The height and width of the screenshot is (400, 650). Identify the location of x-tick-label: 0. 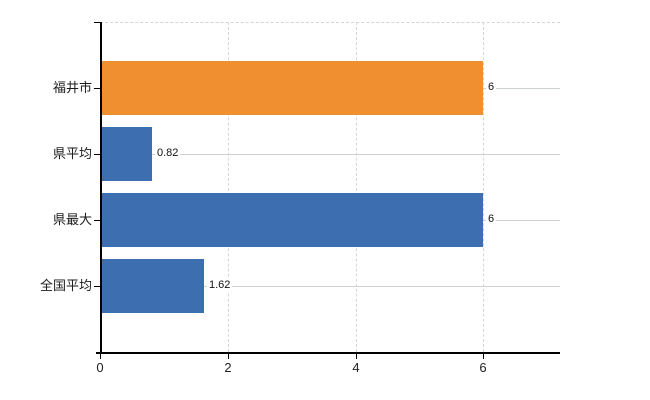
(100, 367).